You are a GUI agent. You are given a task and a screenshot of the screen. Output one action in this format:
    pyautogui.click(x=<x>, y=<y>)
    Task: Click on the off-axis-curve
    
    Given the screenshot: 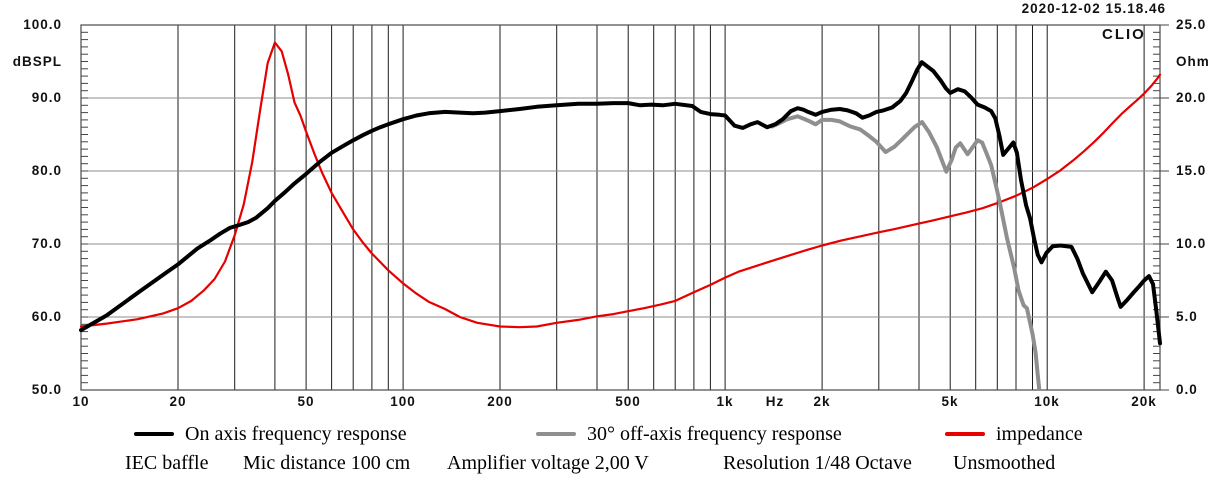 What is the action you would take?
    pyautogui.click(x=906, y=252)
    